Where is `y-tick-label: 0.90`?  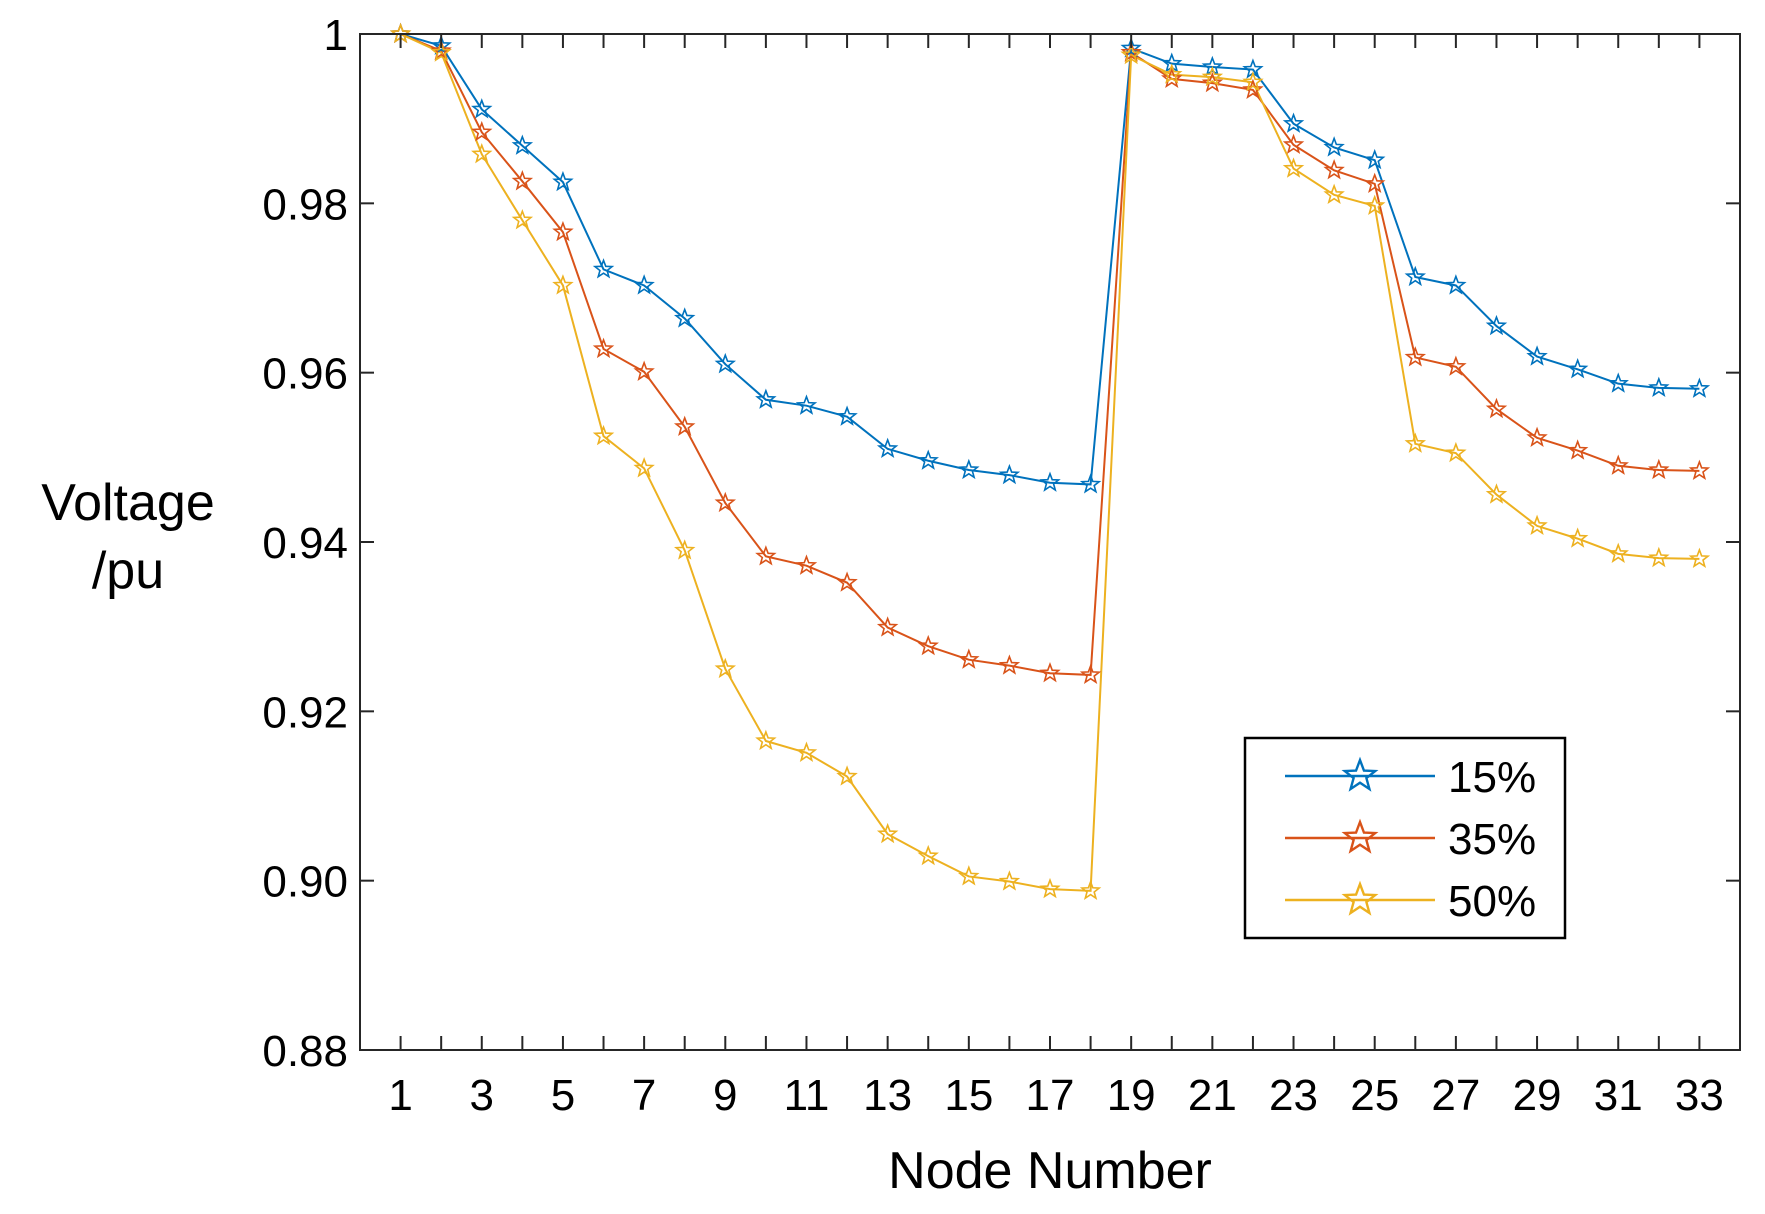 y-tick-label: 0.90 is located at coordinates (305, 882).